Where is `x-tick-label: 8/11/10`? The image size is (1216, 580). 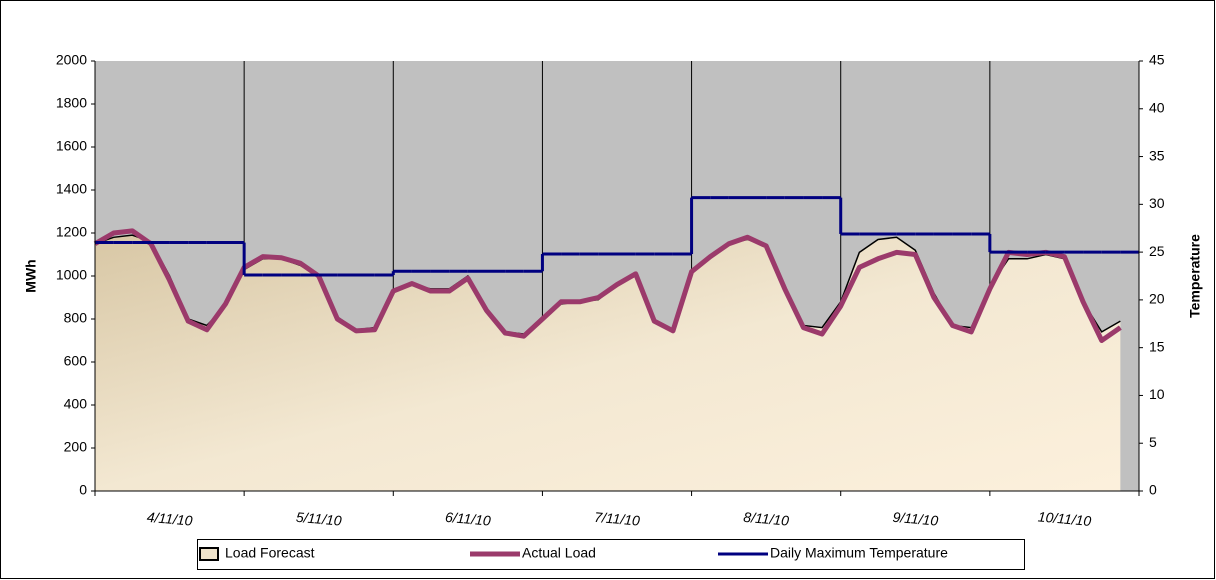 x-tick-label: 8/11/10 is located at coordinates (766, 519).